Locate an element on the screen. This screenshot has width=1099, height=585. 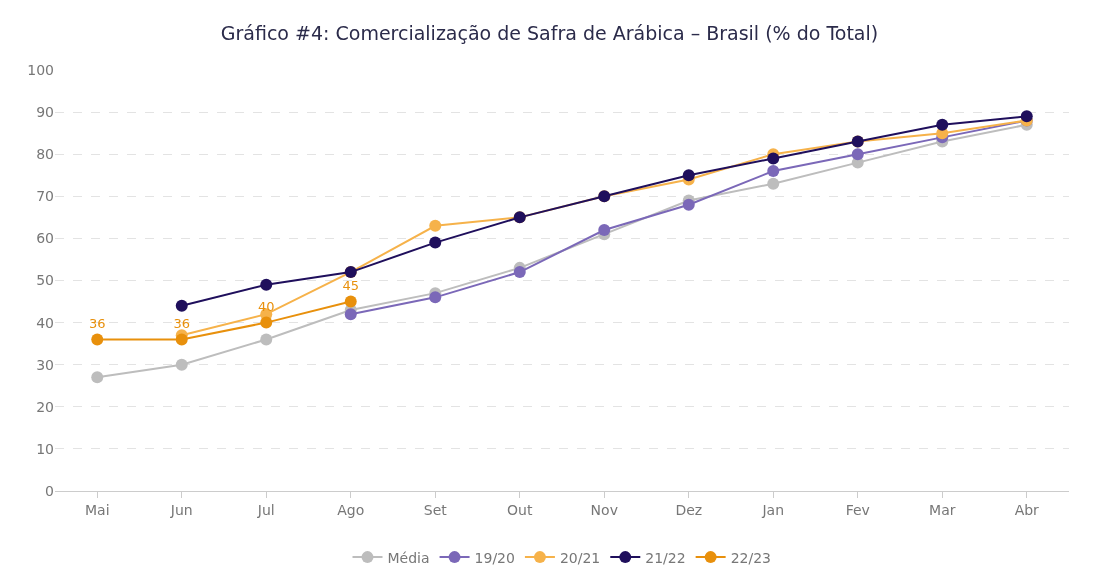
data-label: 40 is located at coordinates (266, 306).